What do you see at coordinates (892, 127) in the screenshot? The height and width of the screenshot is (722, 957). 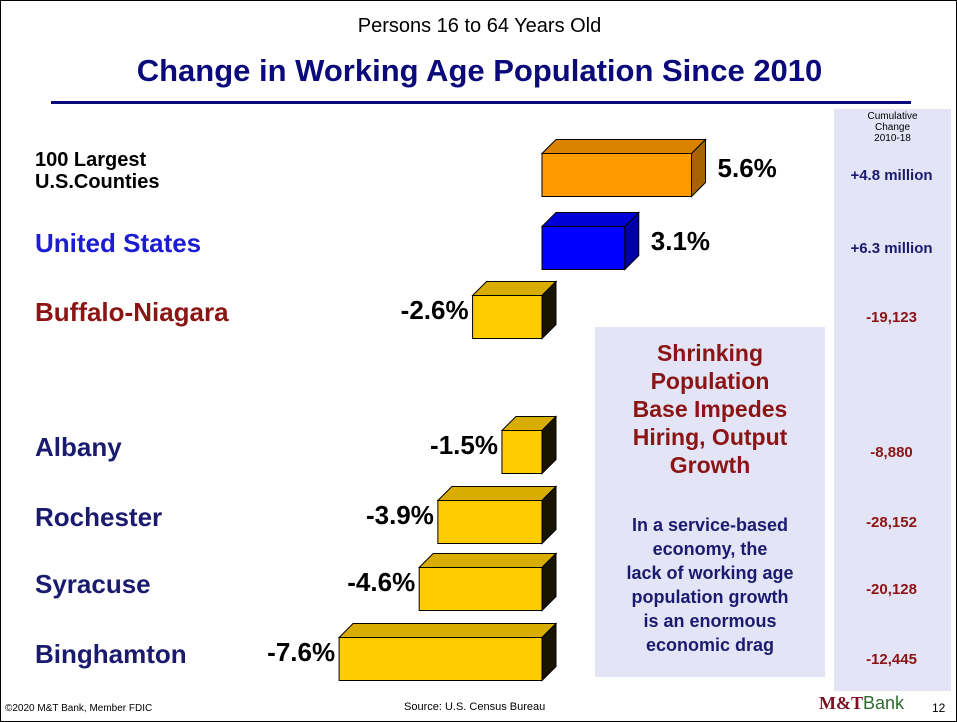 I see `cumulative-header: Cumulative Change 2010-18` at bounding box center [892, 127].